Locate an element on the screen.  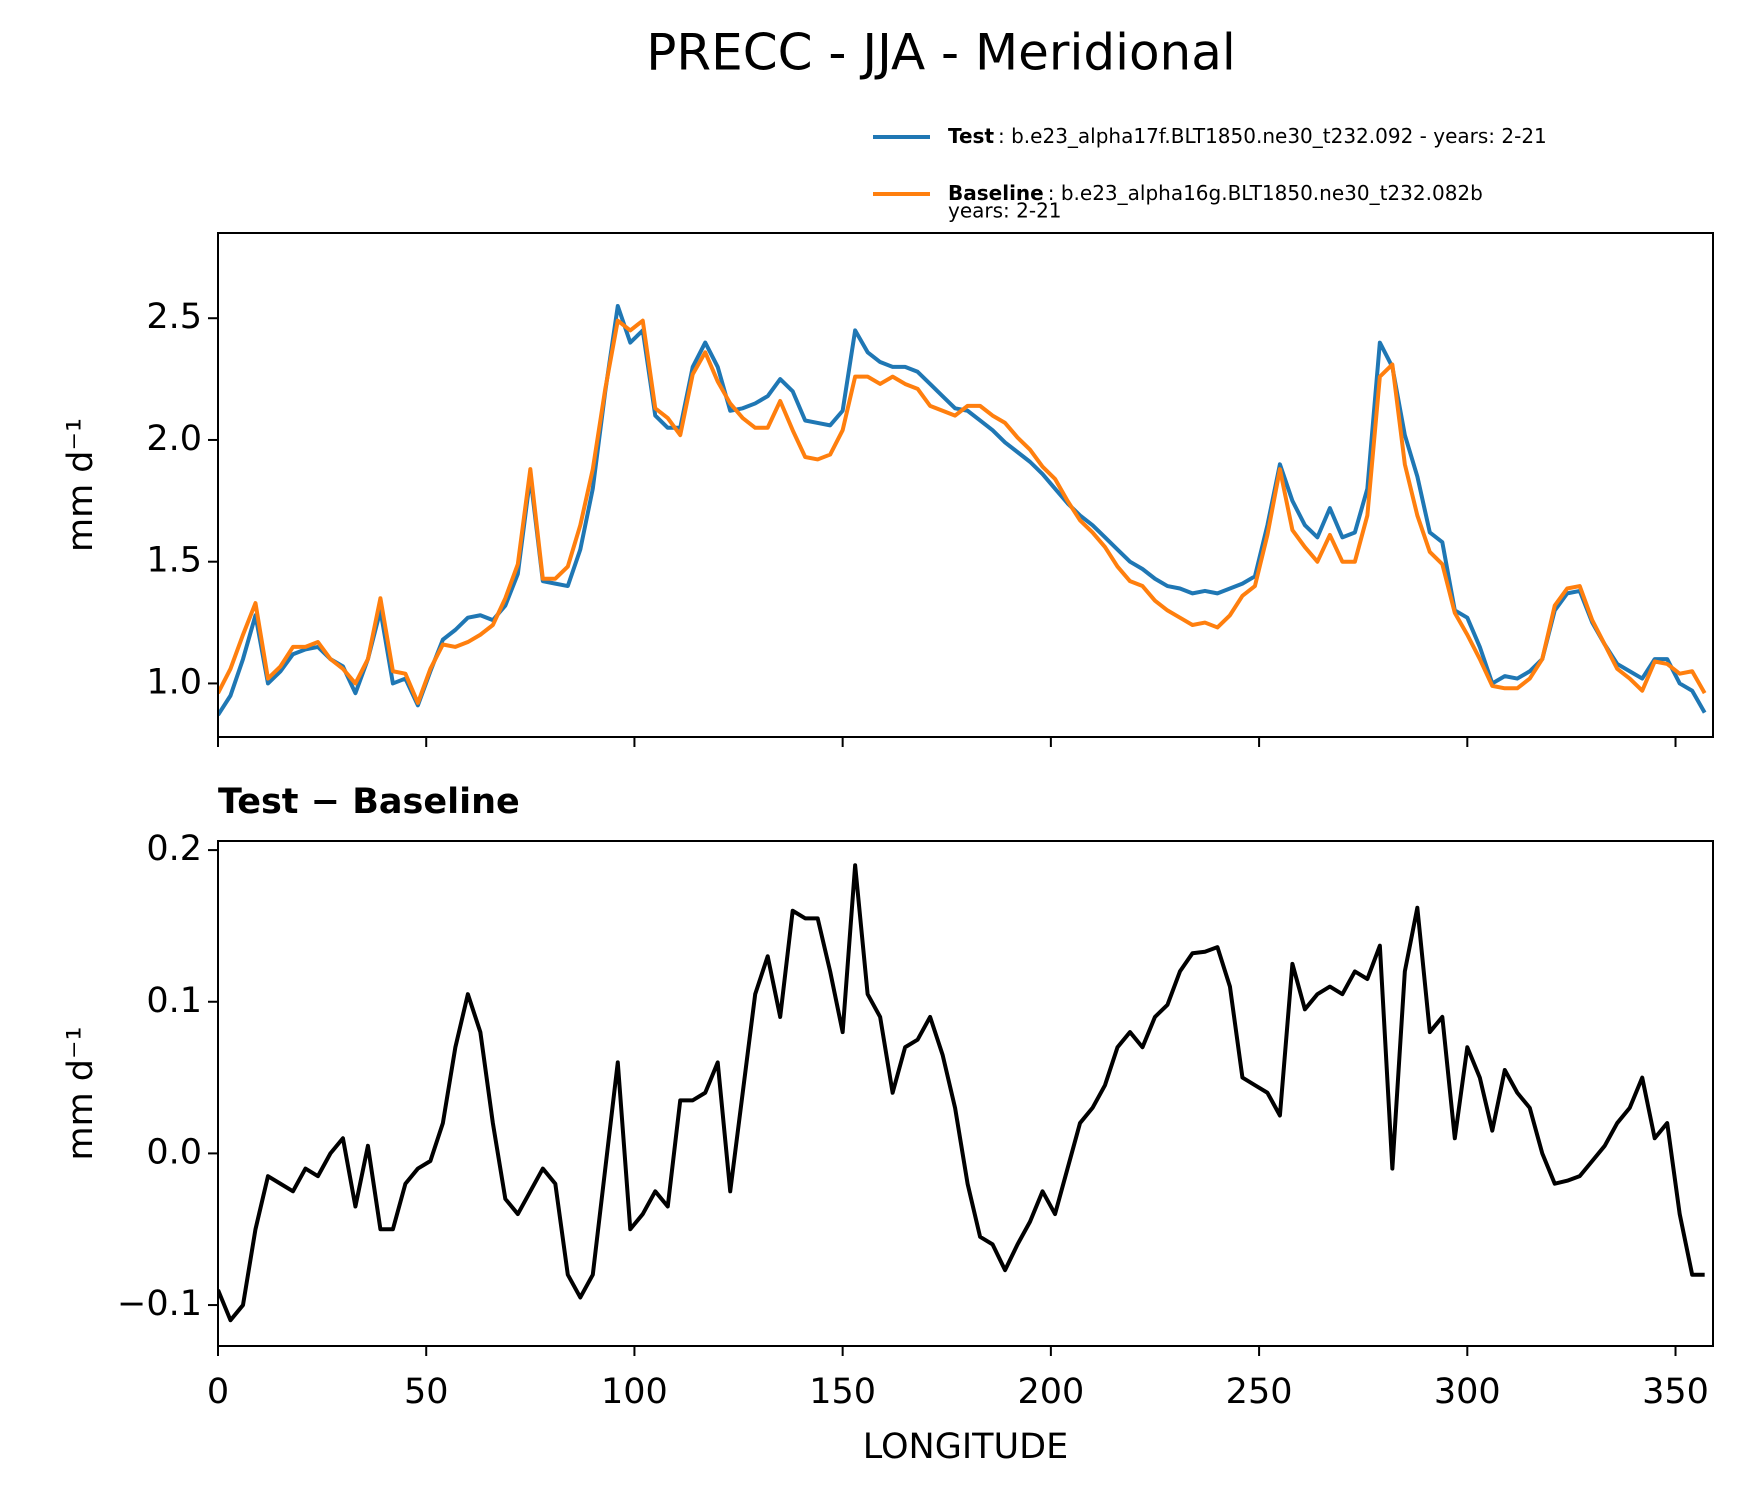
x-tick-label: 250 is located at coordinates (1259, 1392).